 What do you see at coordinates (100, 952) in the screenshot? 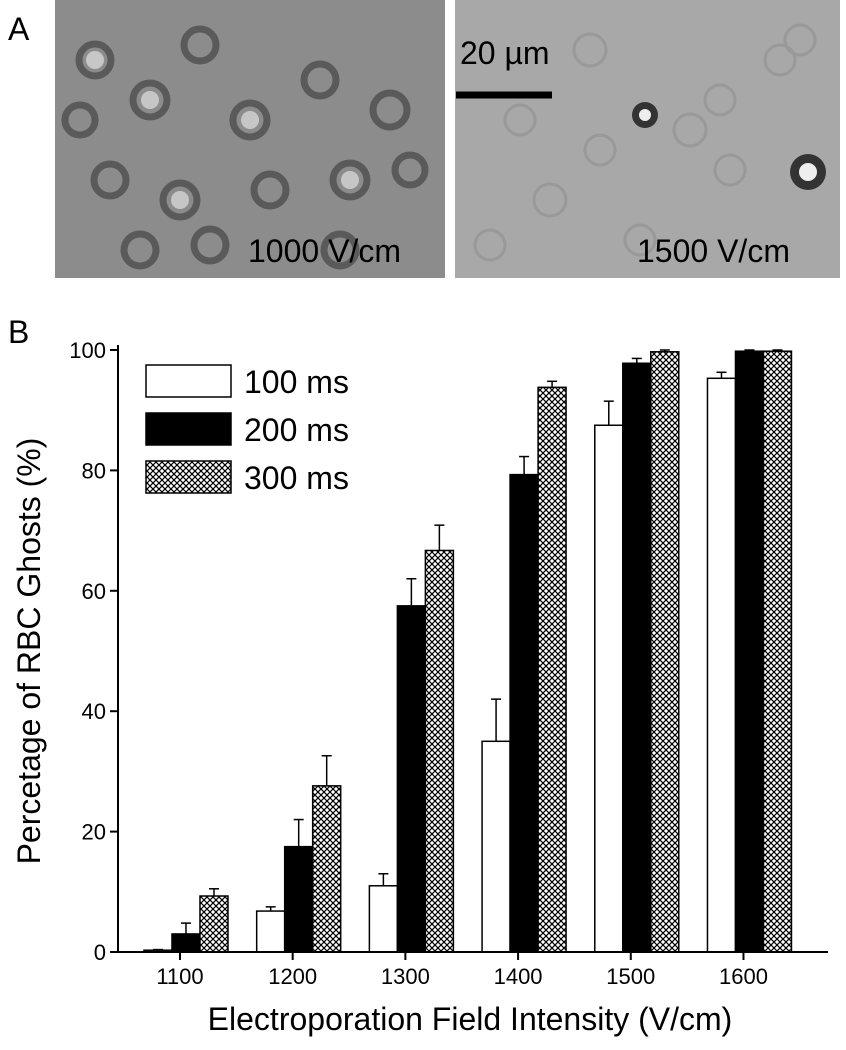
I see `y-tick-label: 0` at bounding box center [100, 952].